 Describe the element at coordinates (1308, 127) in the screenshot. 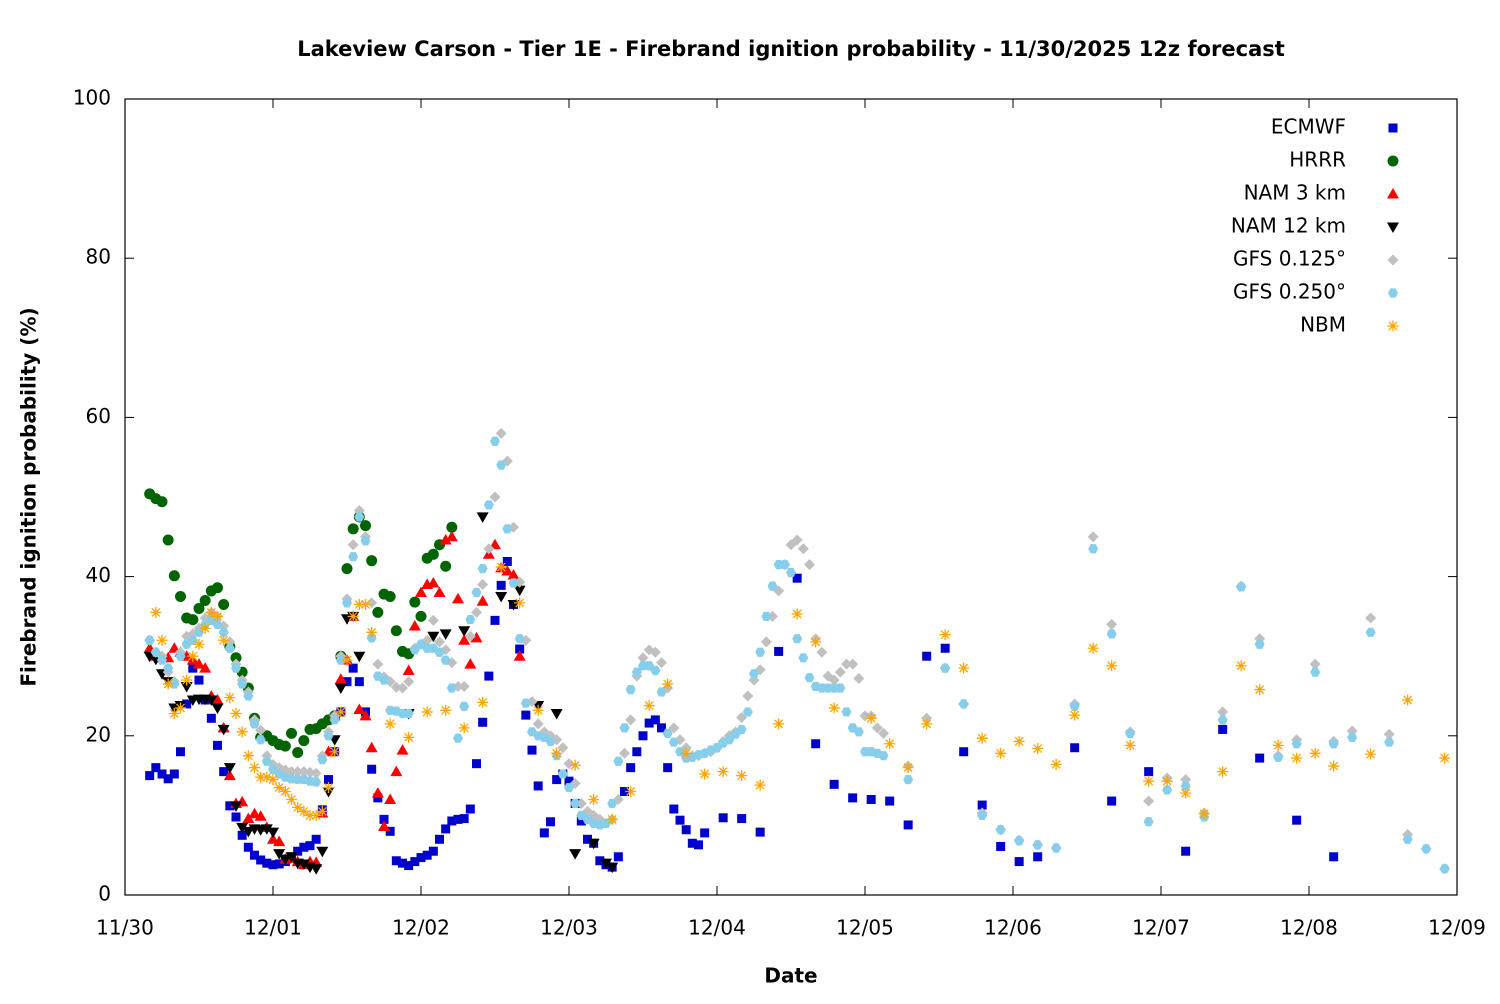

I see `legend-label: ECMWF` at that location.